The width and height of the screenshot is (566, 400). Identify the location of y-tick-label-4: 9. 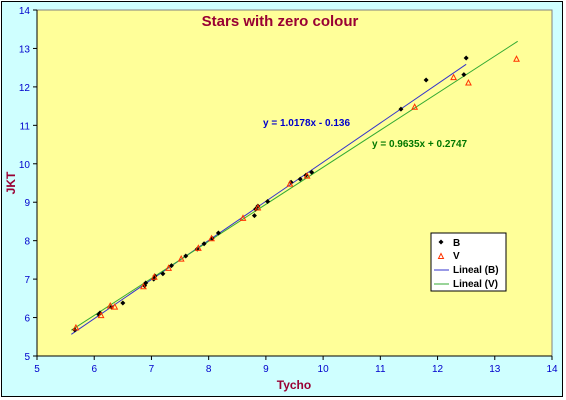
(27, 203).